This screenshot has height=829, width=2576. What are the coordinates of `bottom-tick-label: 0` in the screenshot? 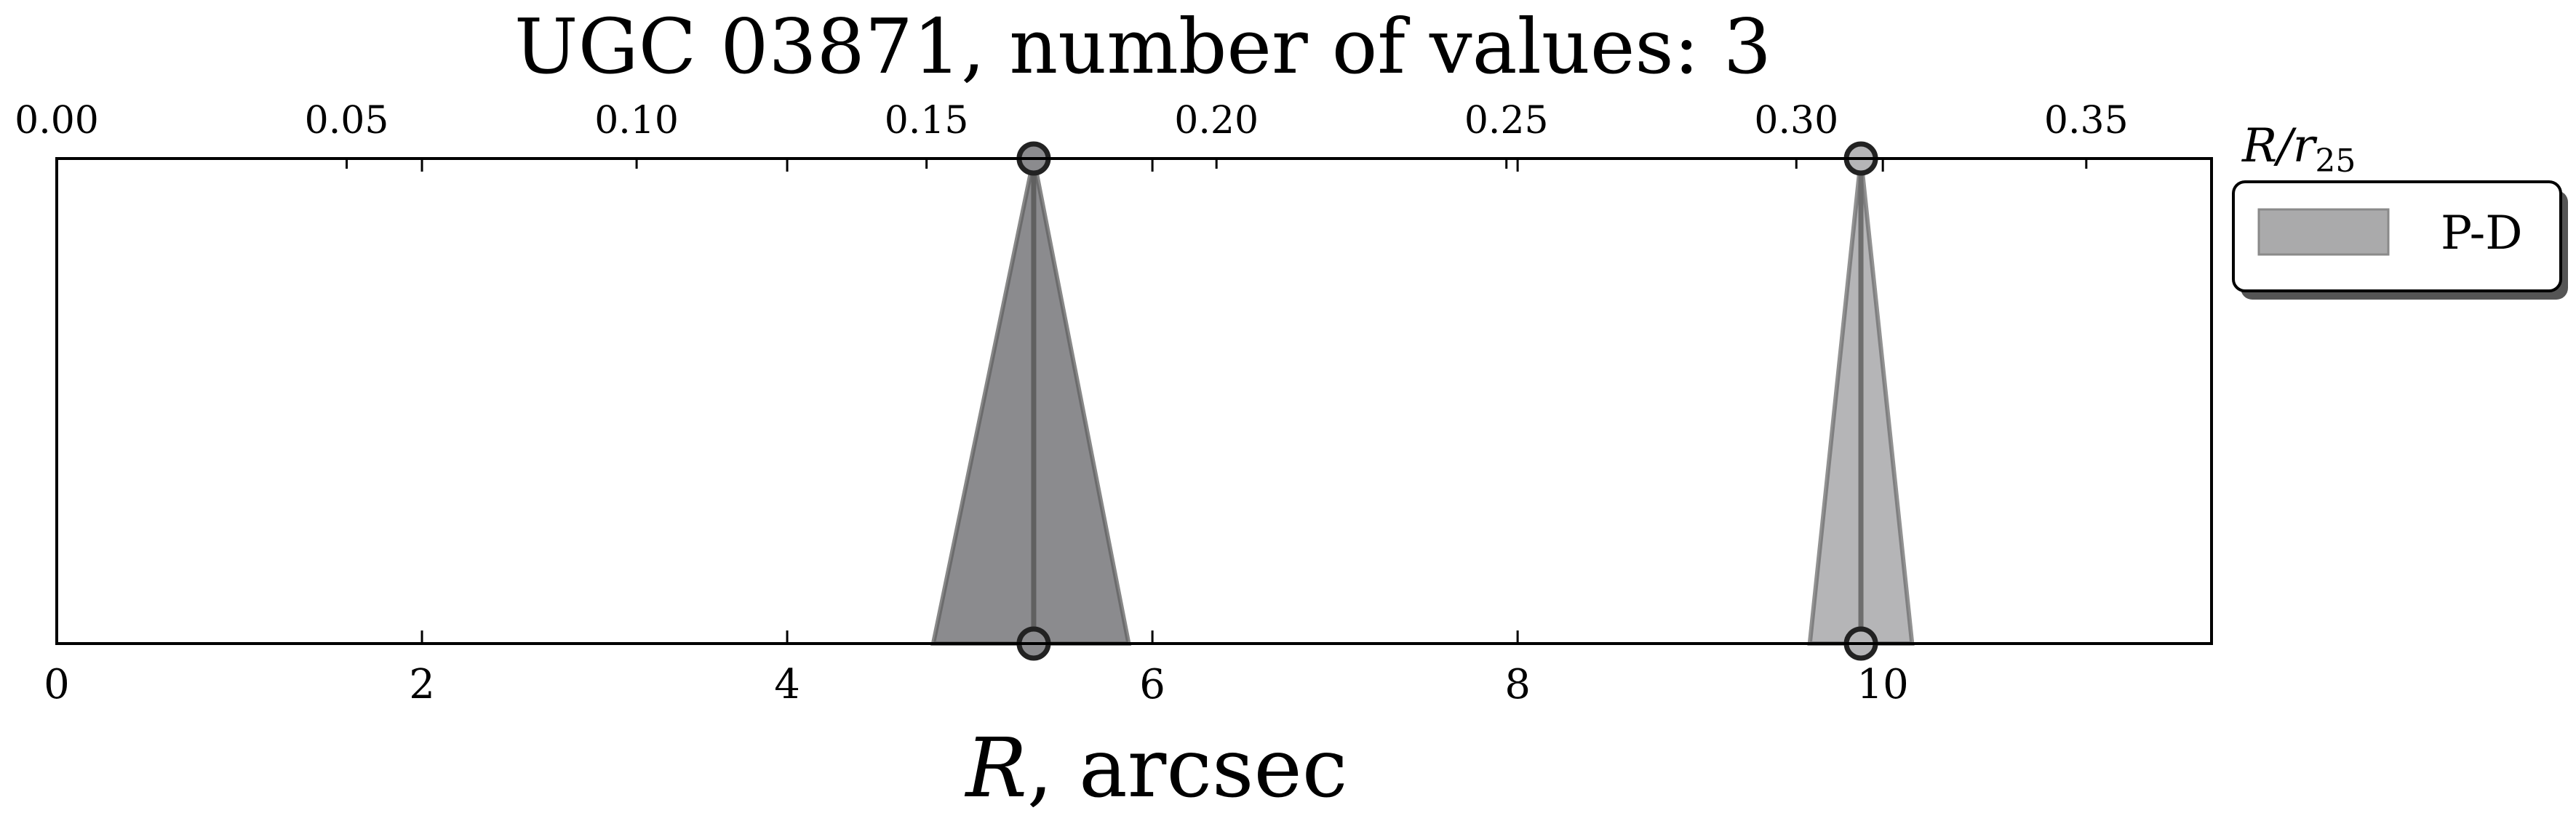 It's located at (57, 685).